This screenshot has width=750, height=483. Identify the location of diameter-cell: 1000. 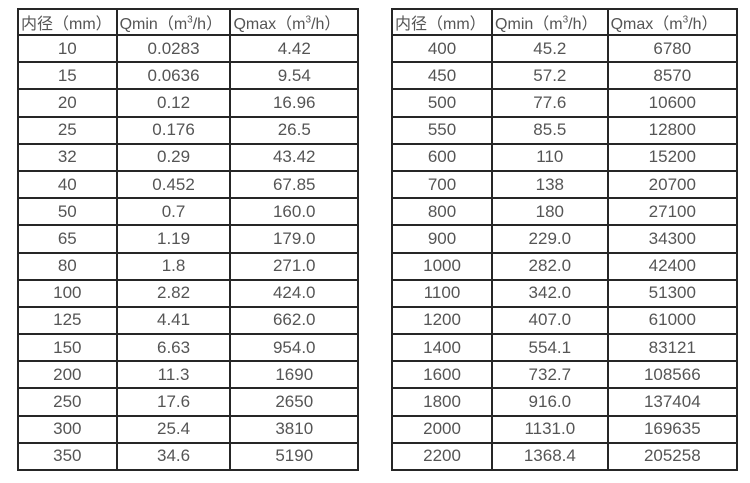
(442, 266).